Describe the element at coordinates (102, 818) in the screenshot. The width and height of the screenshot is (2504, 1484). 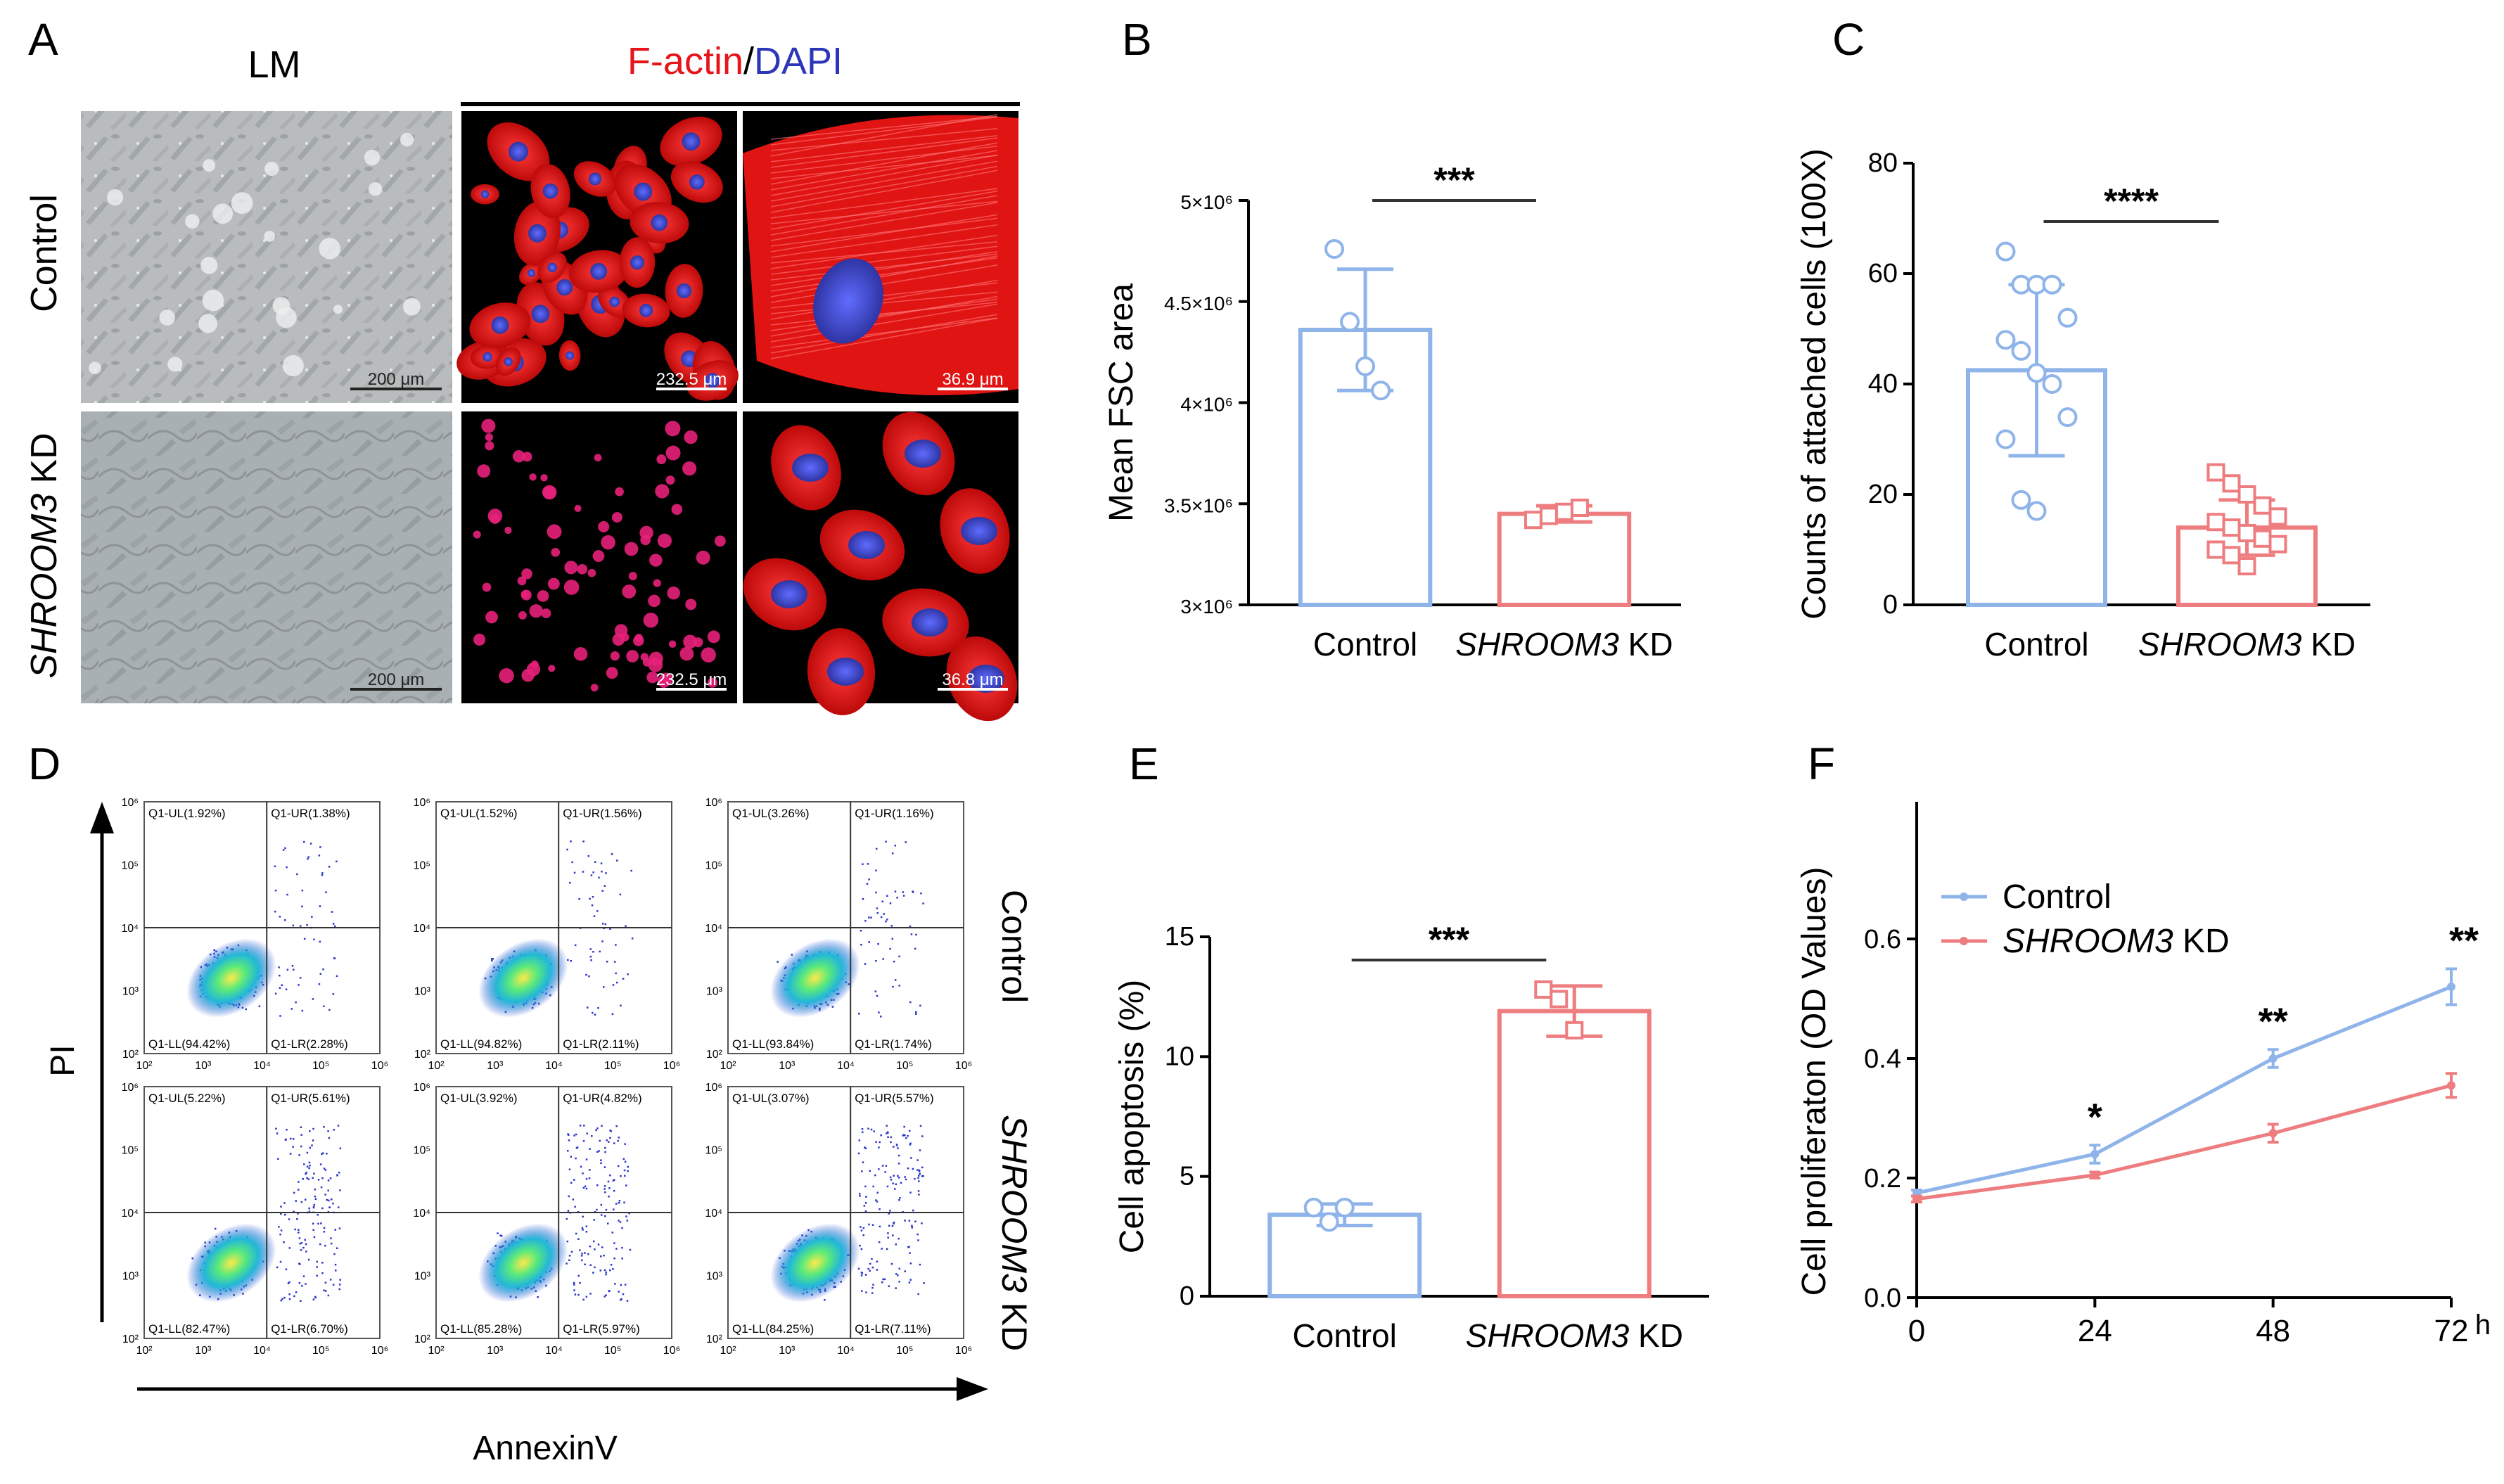
I see `pi-arrow-head` at that location.